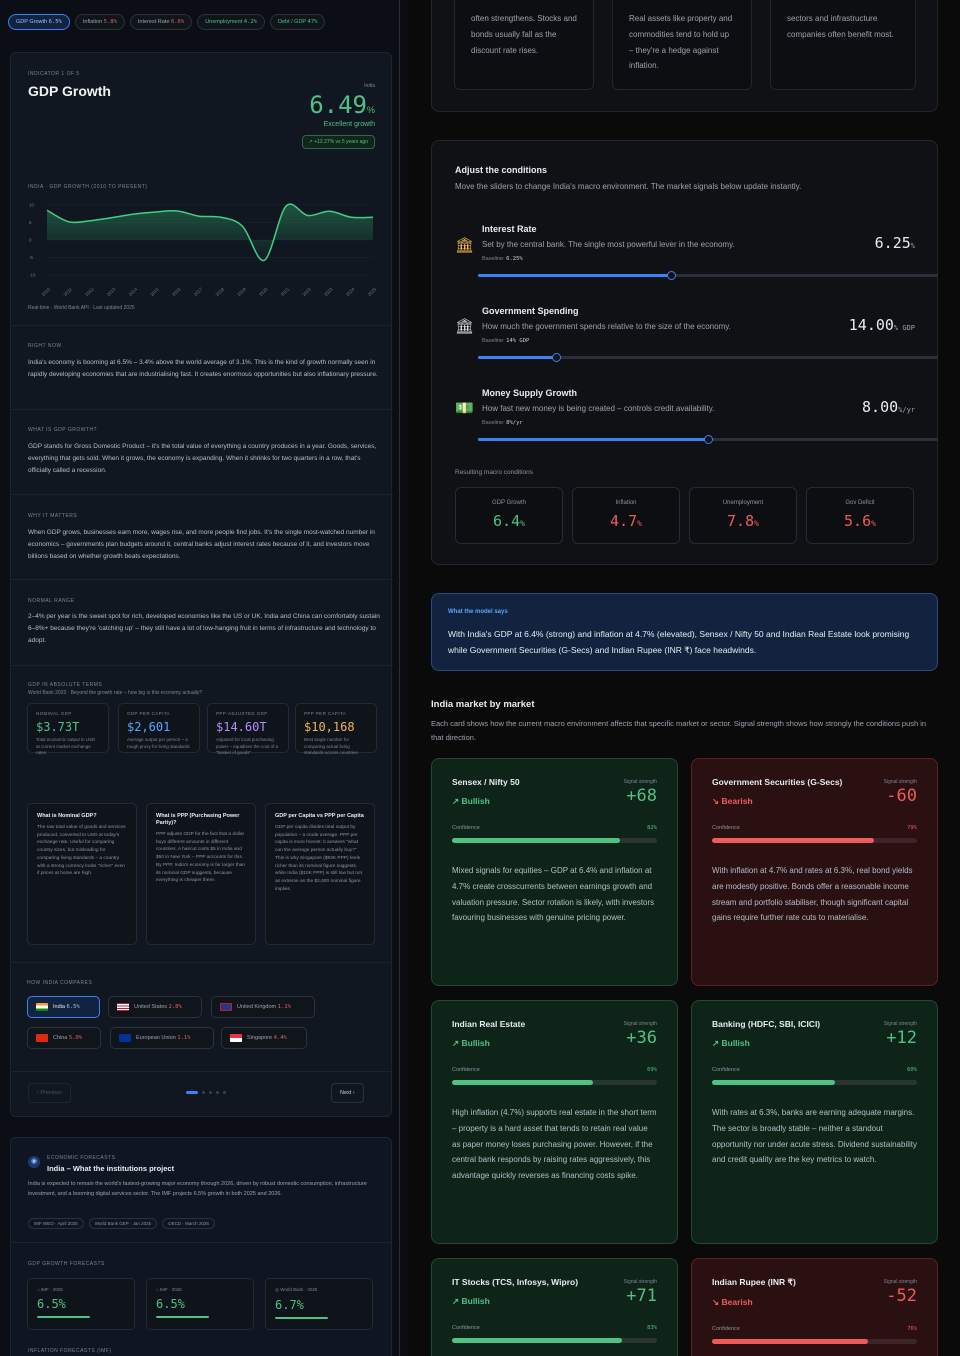  What do you see at coordinates (881, 325) in the screenshot?
I see `slider-gov-spending-value: 14.00% GDP` at bounding box center [881, 325].